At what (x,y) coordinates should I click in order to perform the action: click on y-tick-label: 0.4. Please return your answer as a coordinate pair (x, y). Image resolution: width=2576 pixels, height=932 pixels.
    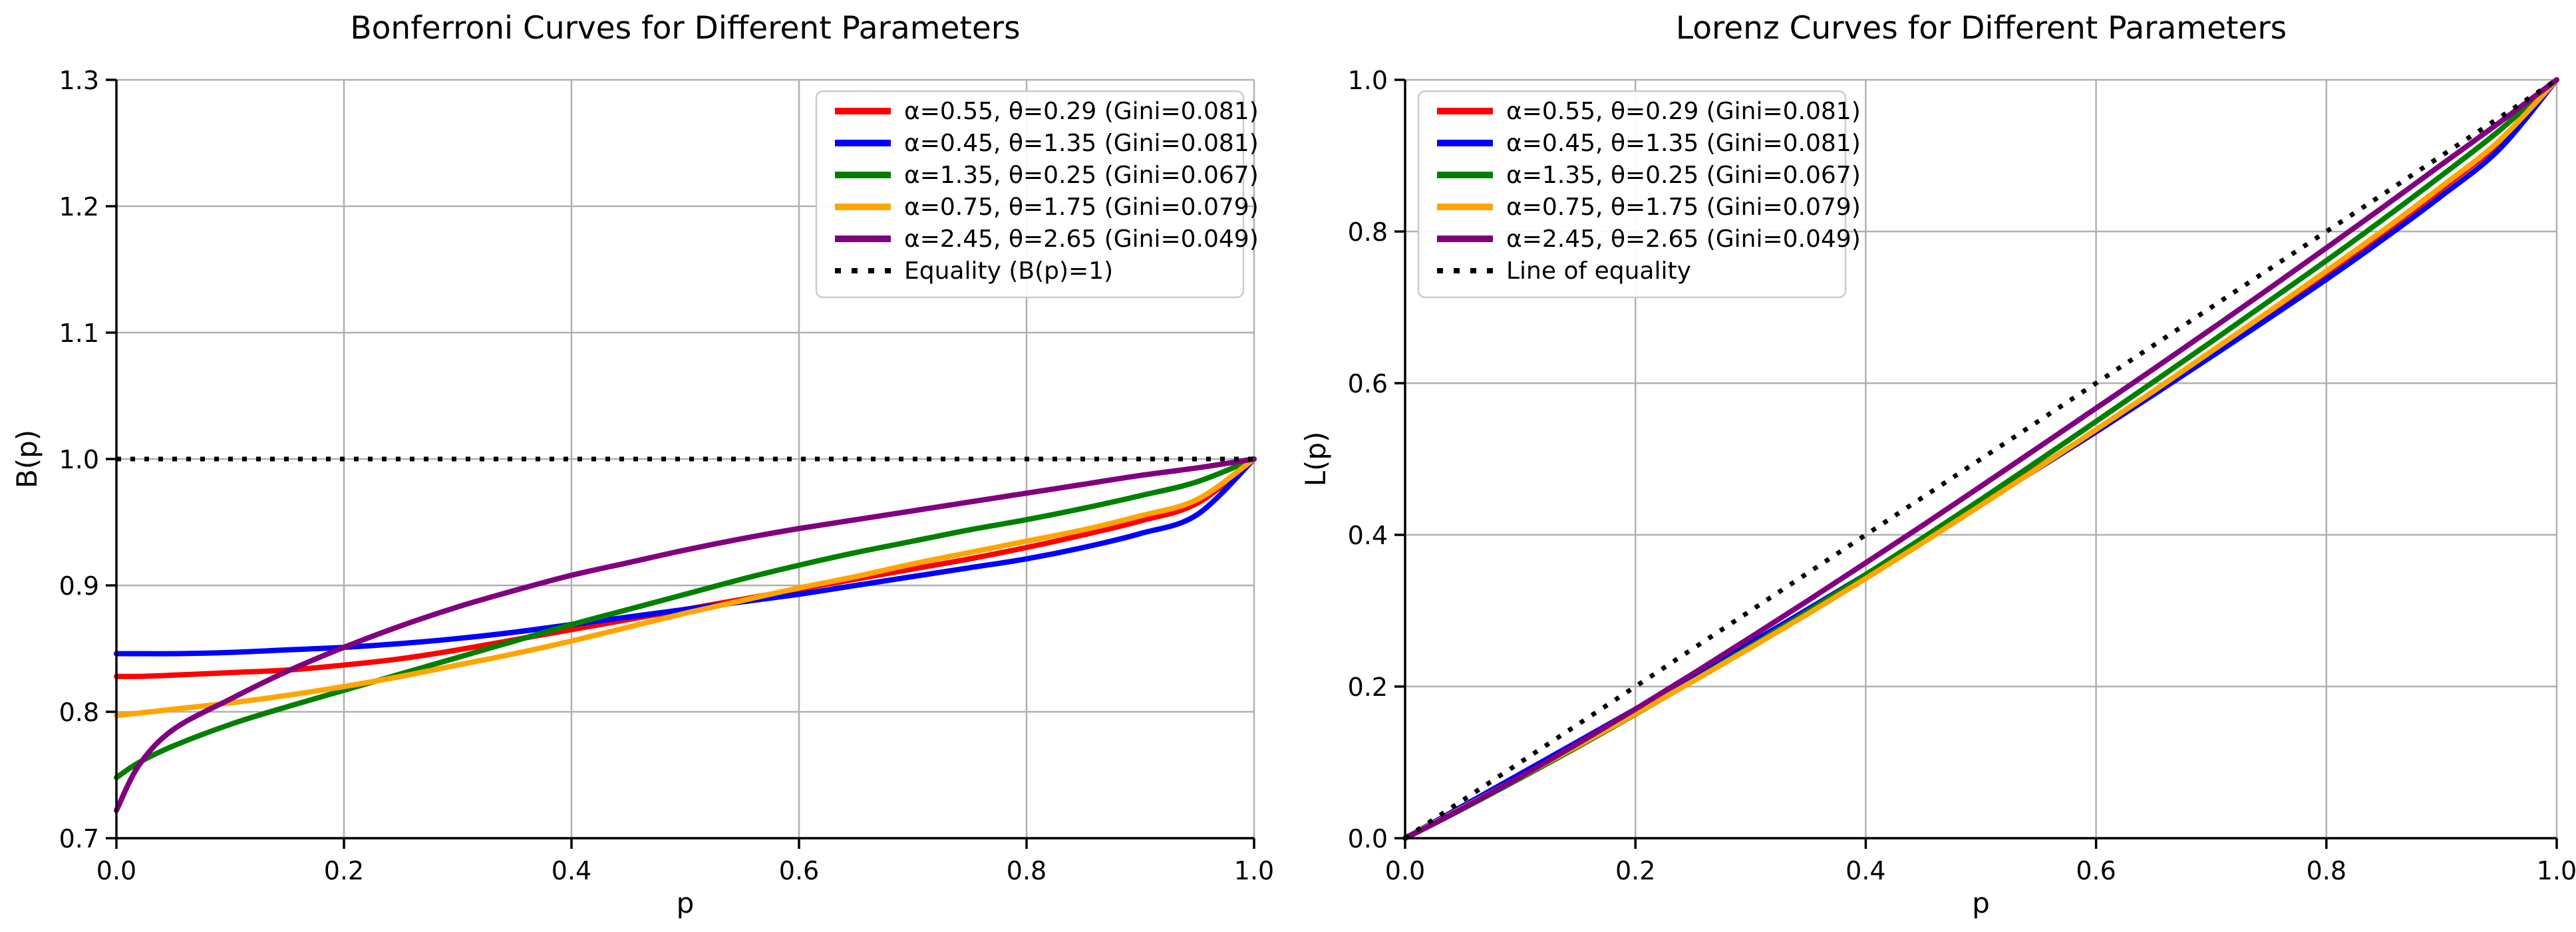
    Looking at the image, I should click on (1368, 535).